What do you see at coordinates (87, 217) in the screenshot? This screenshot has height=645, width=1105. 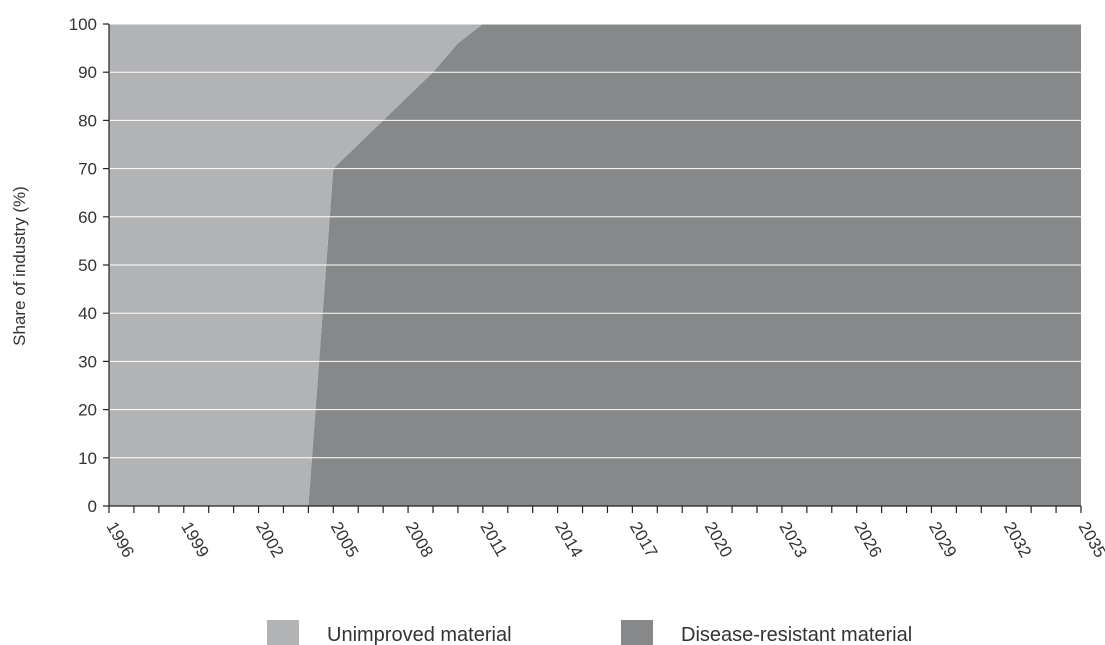 I see `y-tick-label: 60` at bounding box center [87, 217].